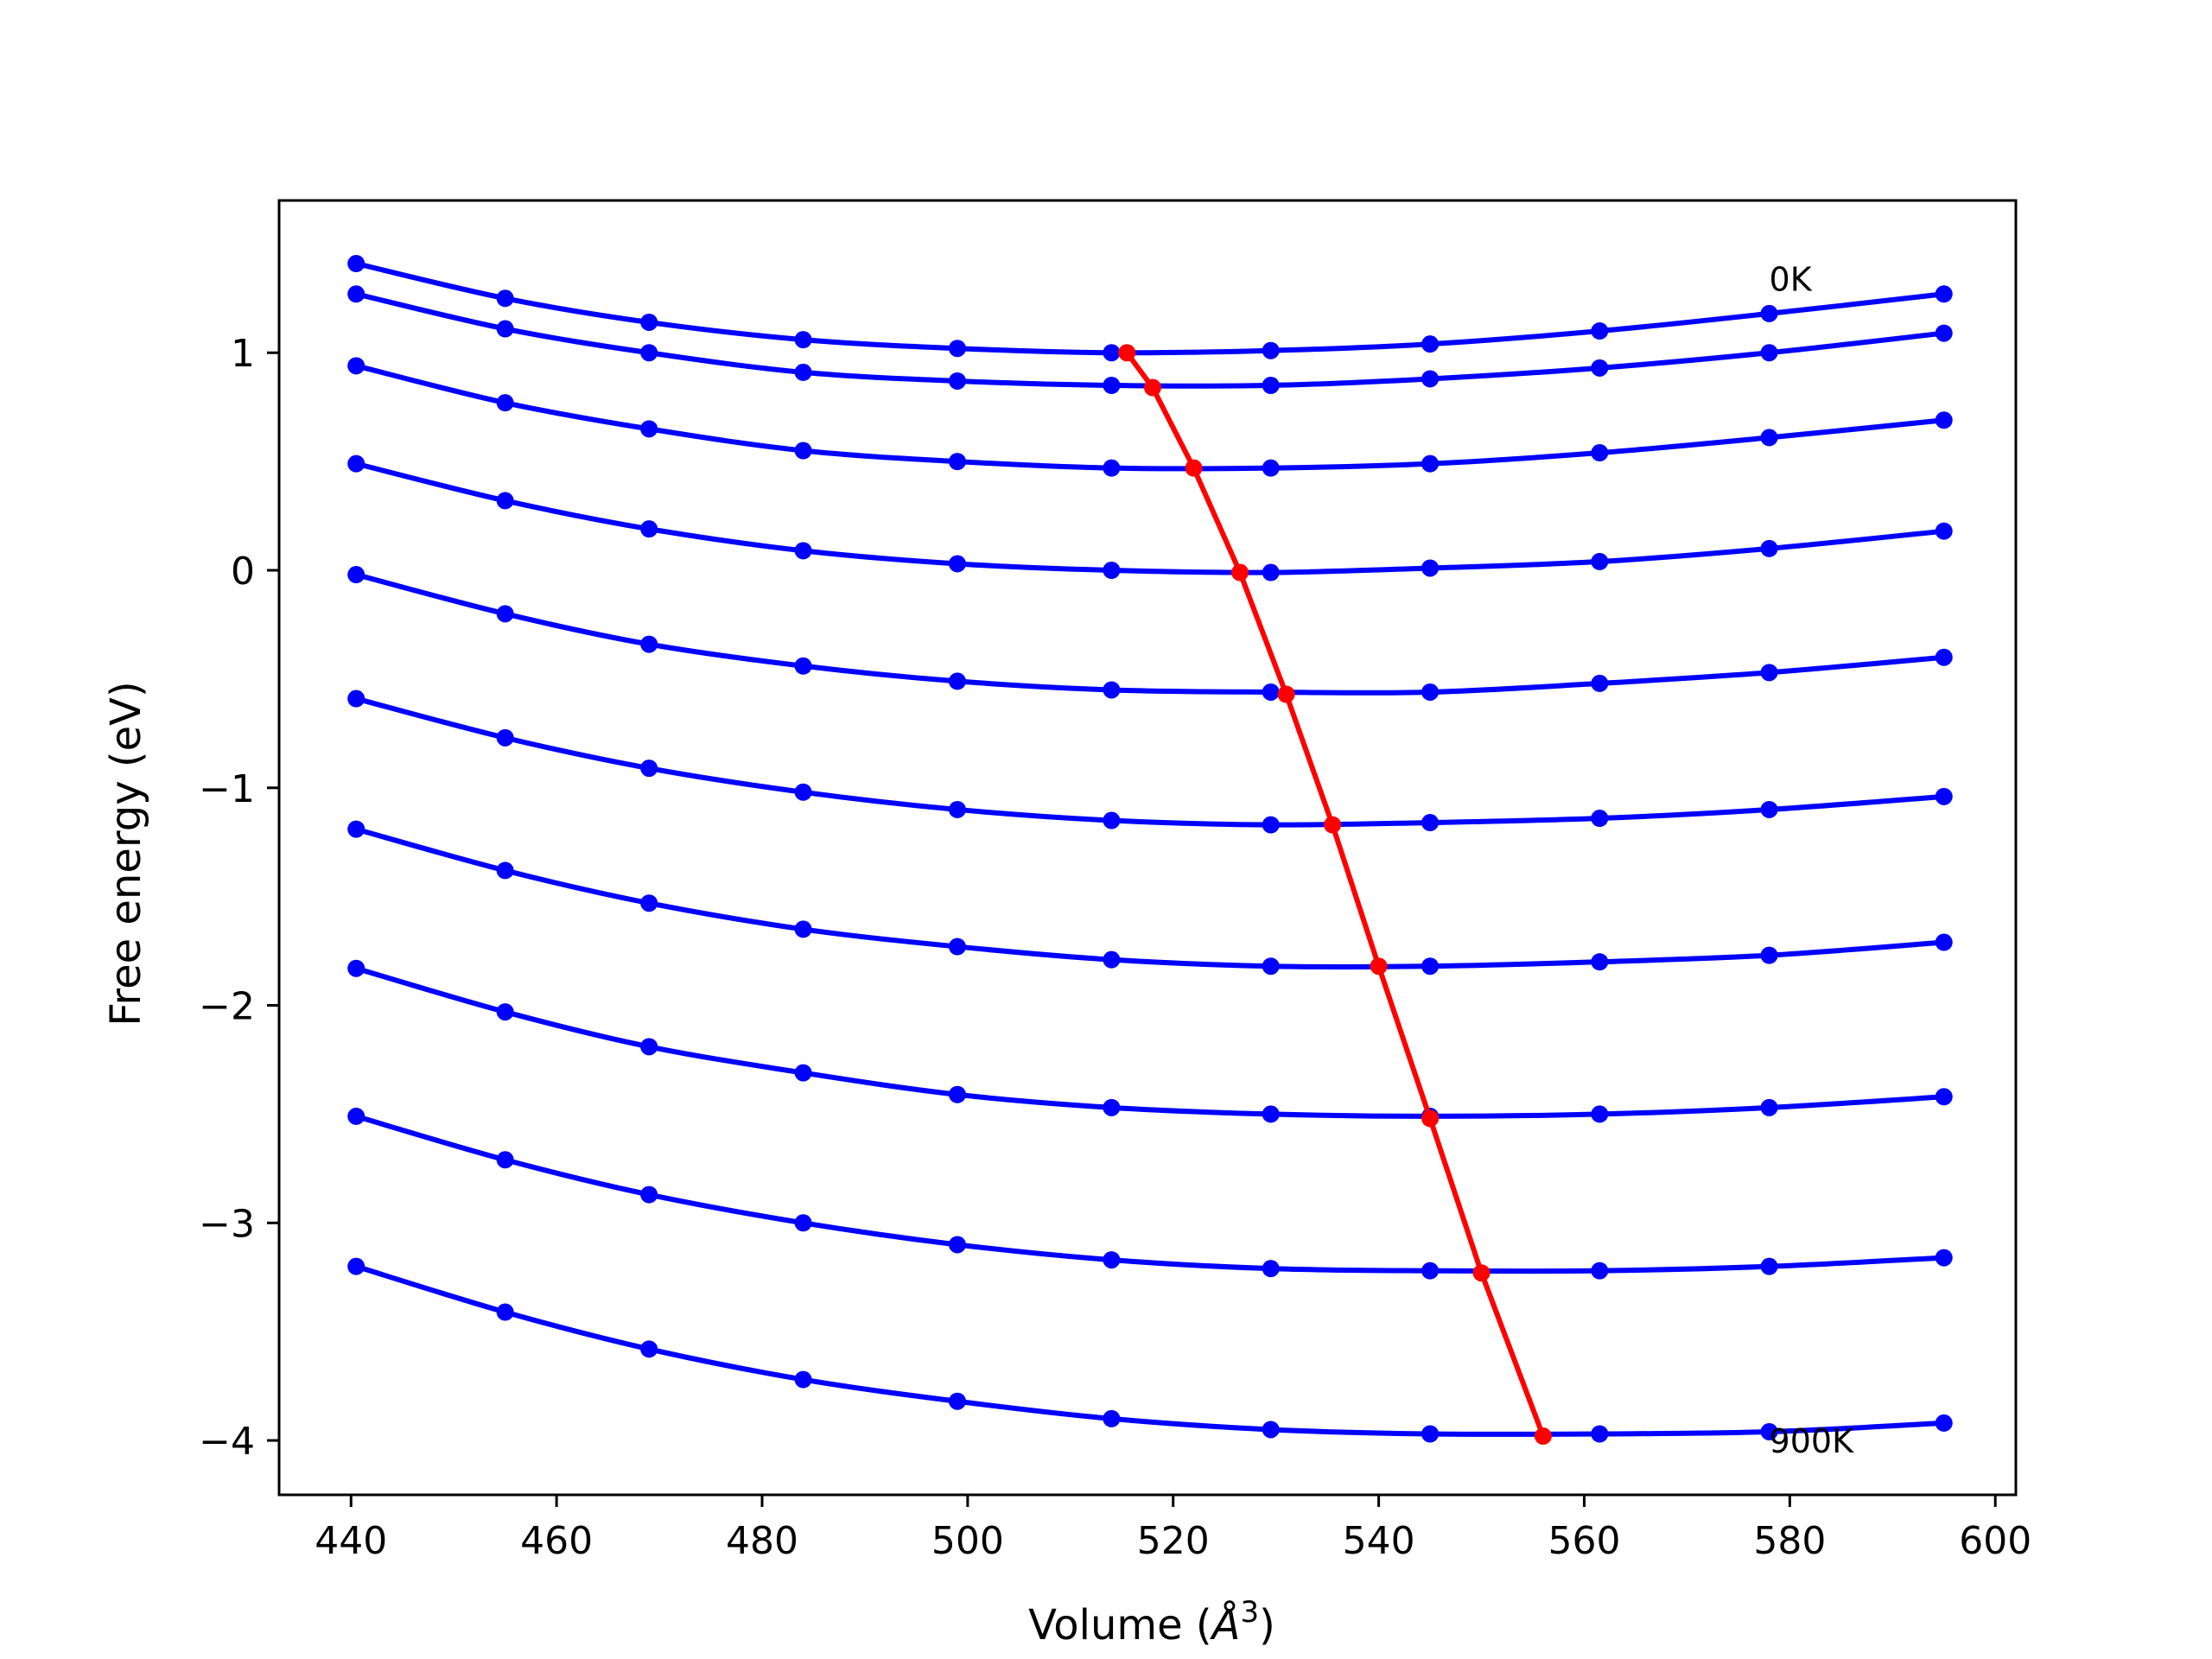 Image resolution: width=2212 pixels, height=1659 pixels. I want to click on x-tick-label: 520, so click(1173, 1541).